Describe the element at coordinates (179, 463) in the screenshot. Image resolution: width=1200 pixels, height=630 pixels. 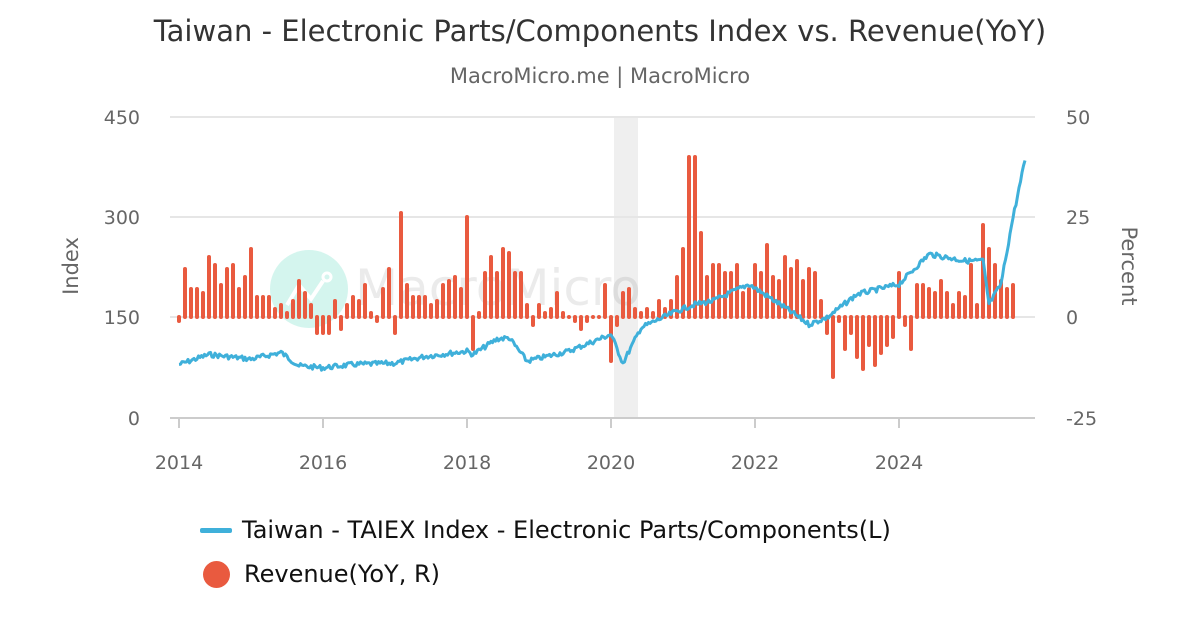
I see `svg-text: 2014` at that location.